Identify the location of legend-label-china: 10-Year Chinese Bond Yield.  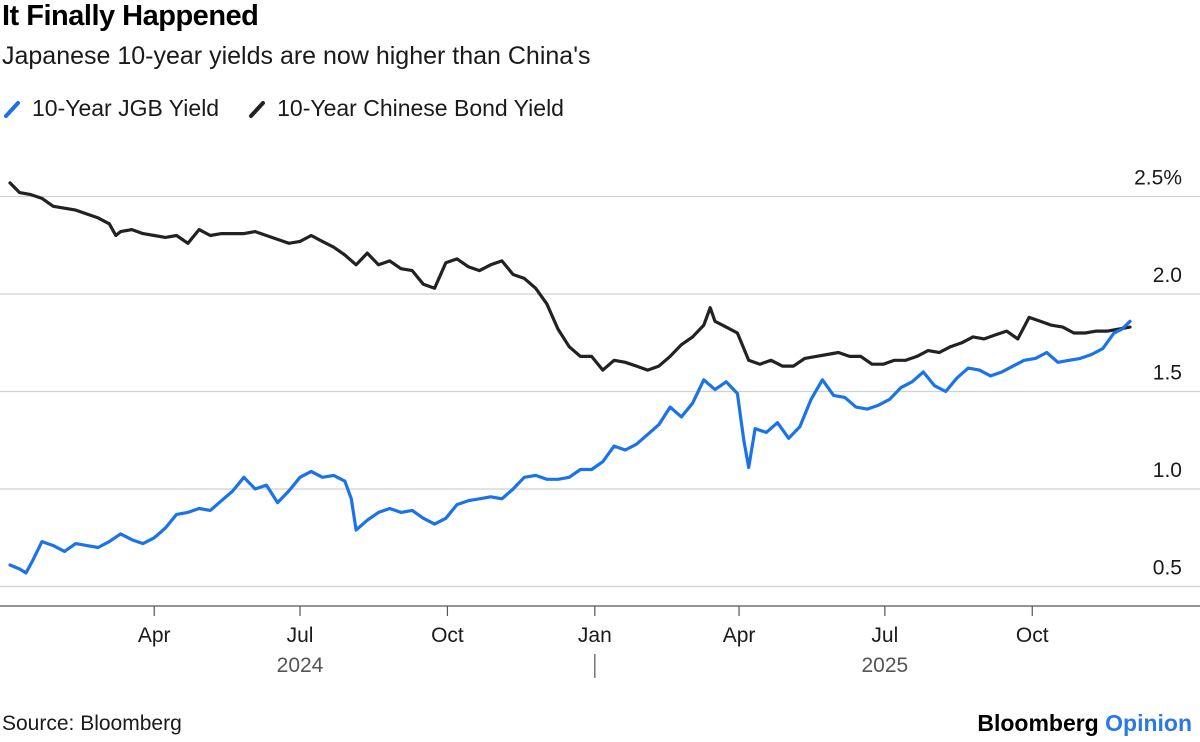
(420, 108).